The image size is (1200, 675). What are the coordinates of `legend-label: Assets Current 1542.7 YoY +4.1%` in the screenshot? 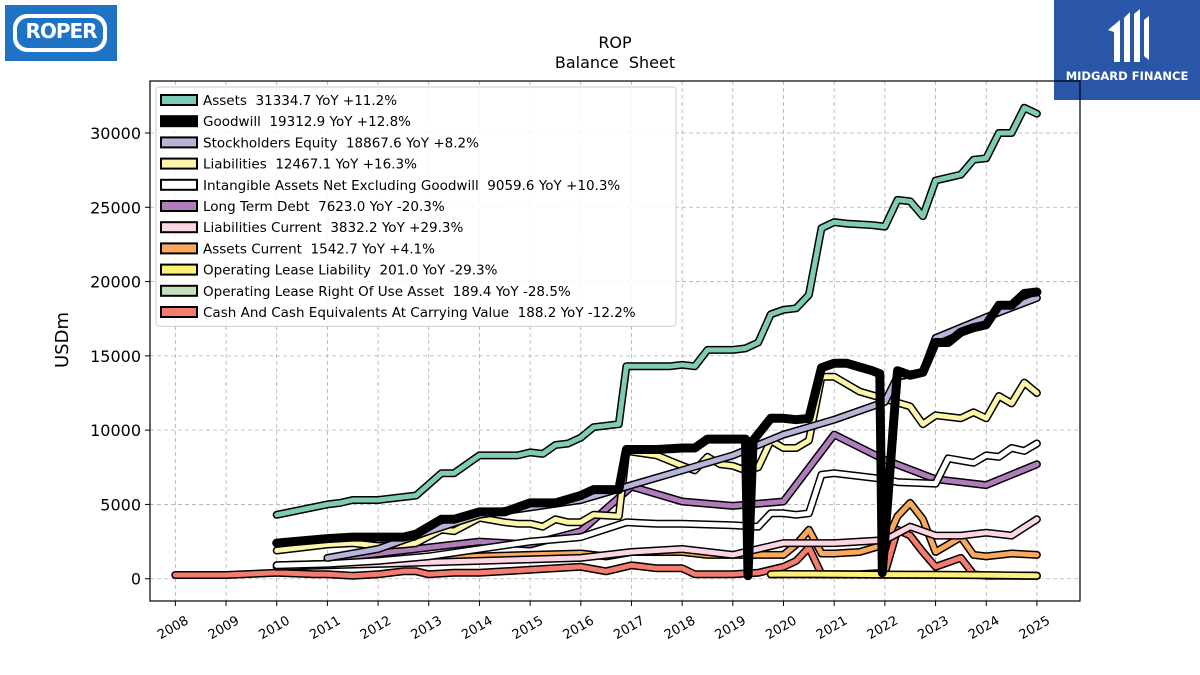 It's located at (319, 249).